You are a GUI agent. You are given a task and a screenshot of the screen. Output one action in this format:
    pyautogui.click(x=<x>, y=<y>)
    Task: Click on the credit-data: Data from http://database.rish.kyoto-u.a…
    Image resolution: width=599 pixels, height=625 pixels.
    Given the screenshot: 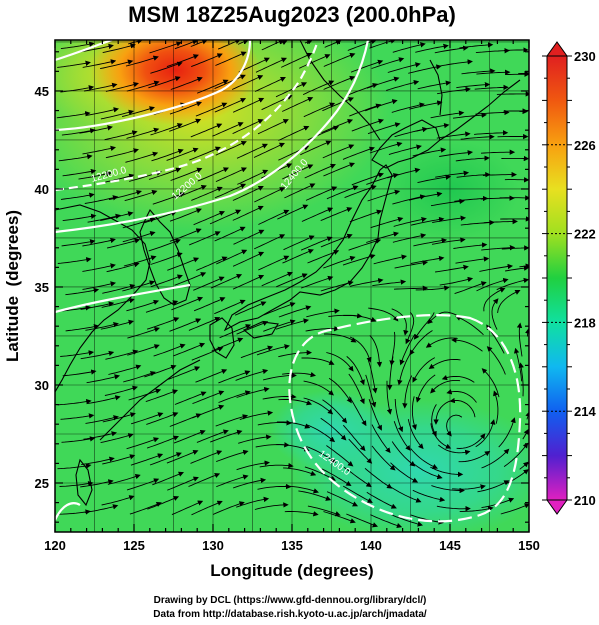 What is the action you would take?
    pyautogui.click(x=290, y=614)
    